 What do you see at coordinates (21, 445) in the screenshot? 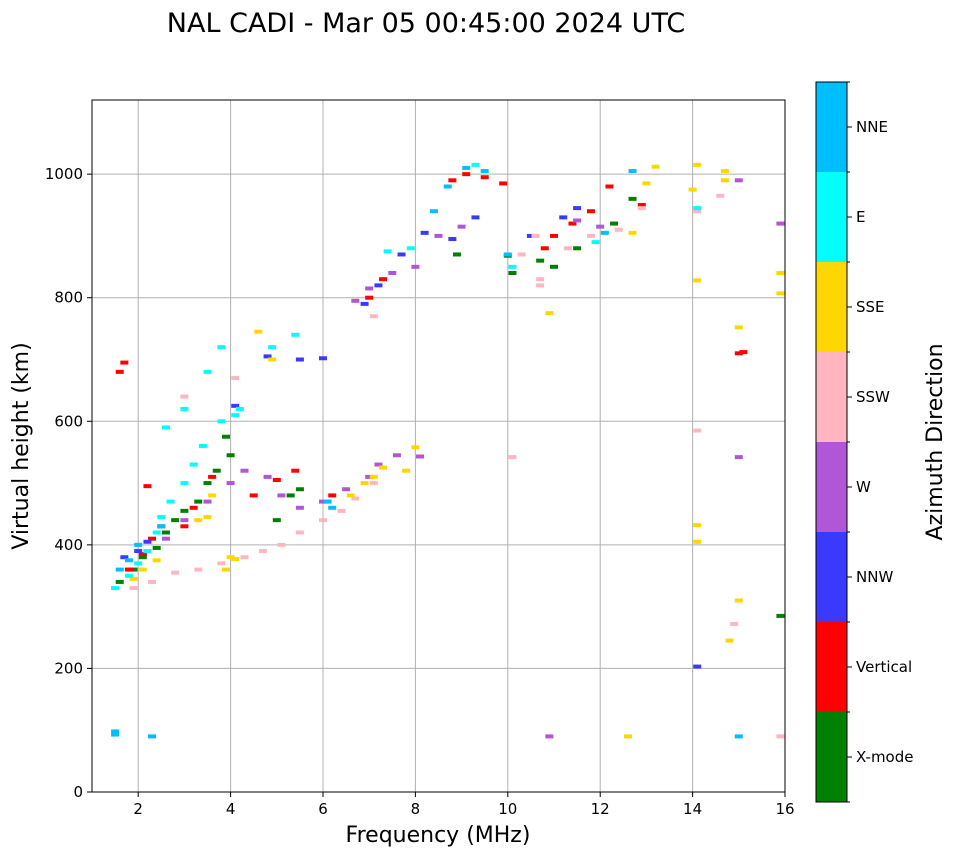
I see `y-axis-label: Virtual height (km)` at bounding box center [21, 445].